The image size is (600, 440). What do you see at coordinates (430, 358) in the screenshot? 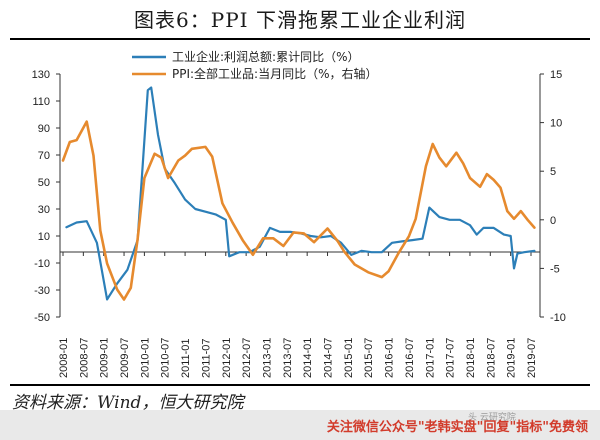
I see `x-tick-label: 2017-01` at bounding box center [430, 358].